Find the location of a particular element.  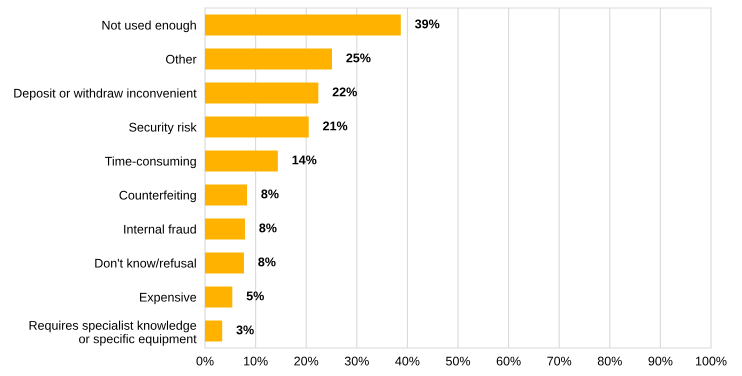

data-label: 39% is located at coordinates (427, 24).